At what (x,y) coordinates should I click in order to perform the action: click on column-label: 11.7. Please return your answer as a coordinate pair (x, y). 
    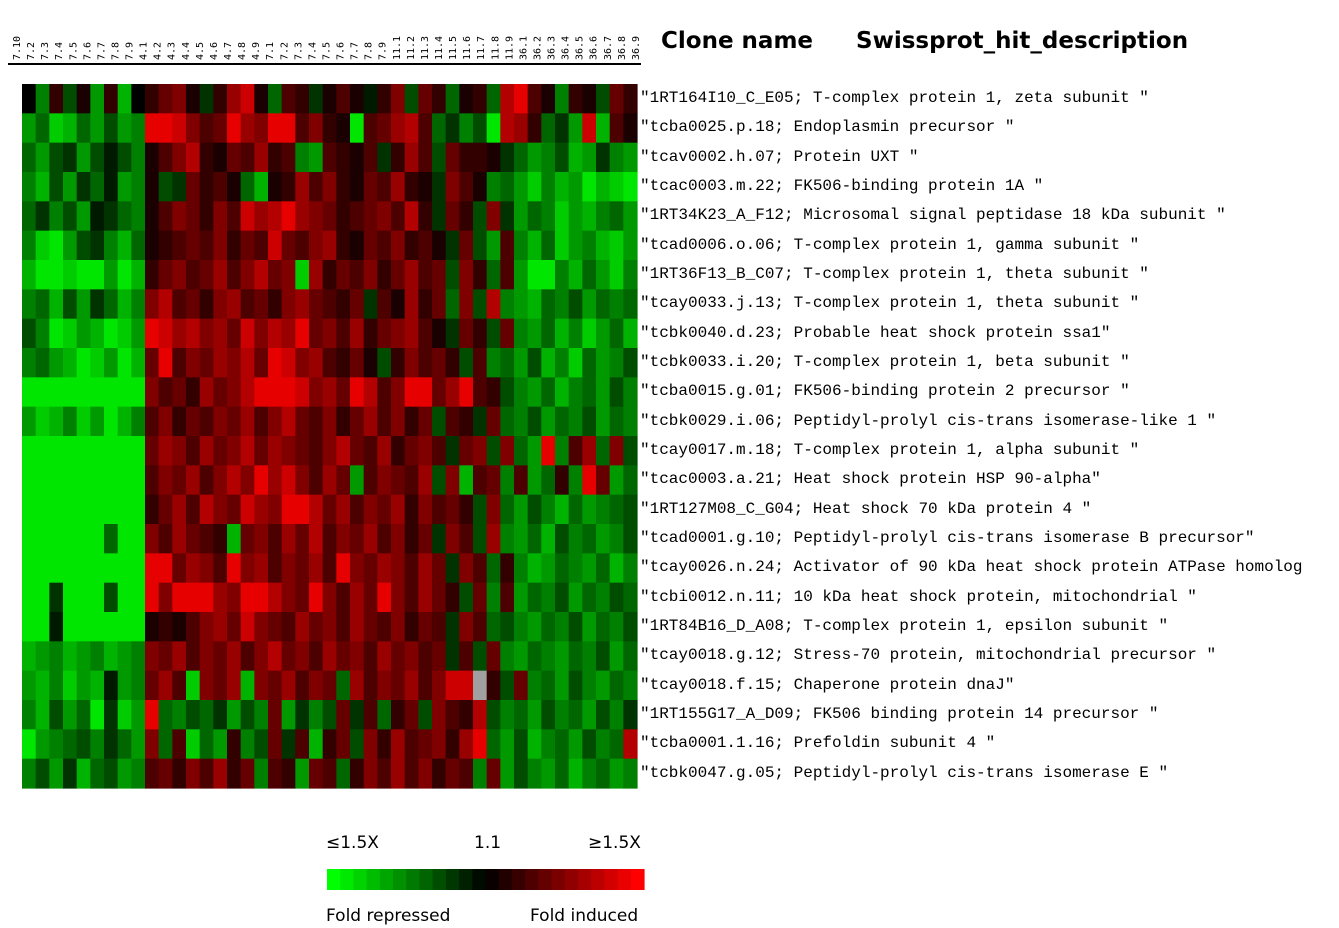
    Looking at the image, I should click on (481, 48).